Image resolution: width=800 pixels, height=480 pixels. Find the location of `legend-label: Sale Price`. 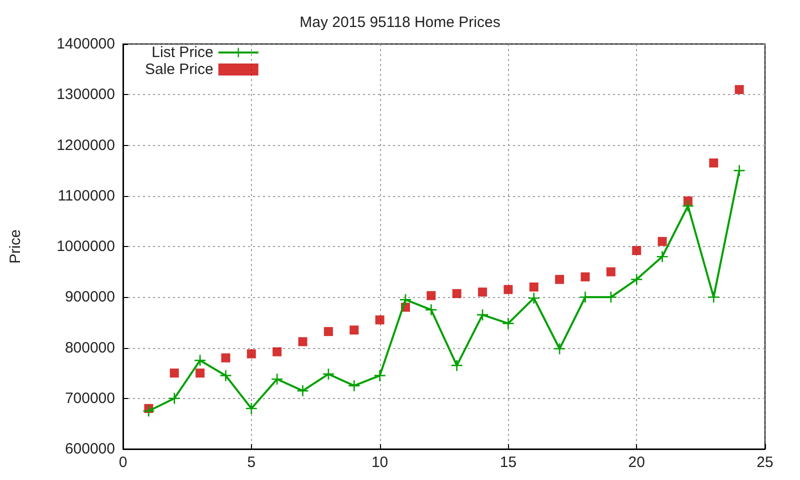

legend-label: Sale Price is located at coordinates (179, 69).